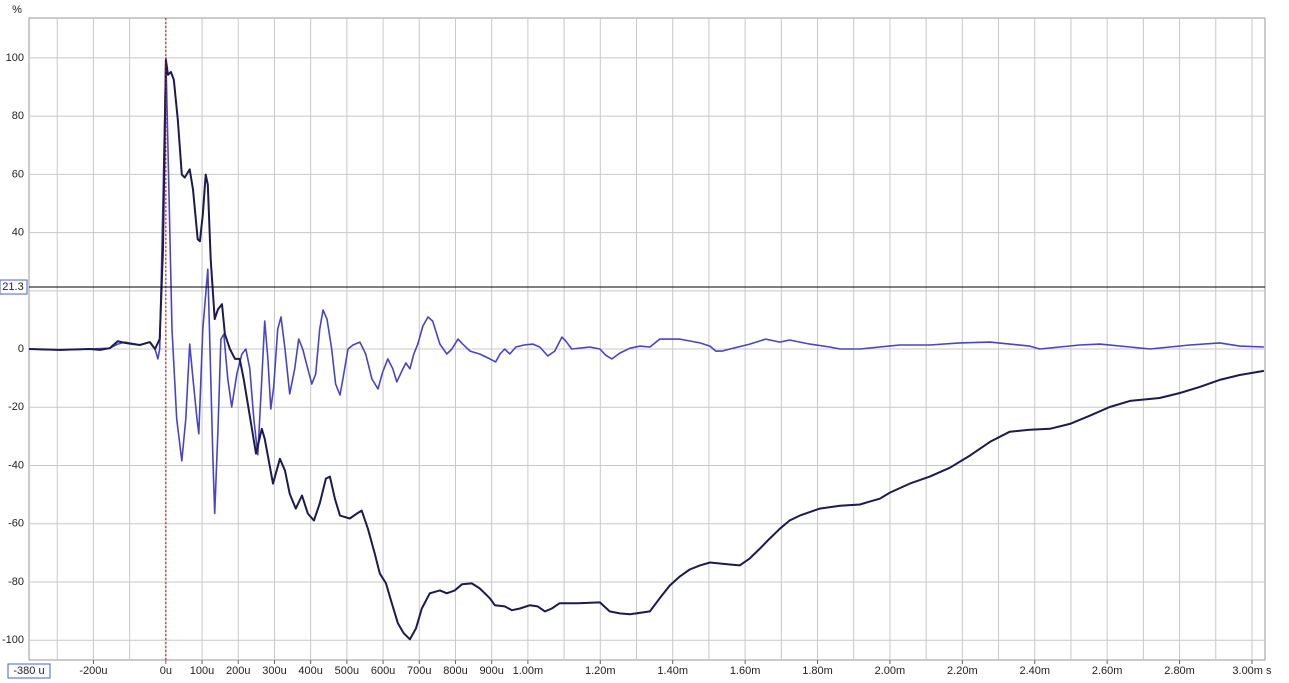  What do you see at coordinates (166, 671) in the screenshot?
I see `x-tick-label: 0u` at bounding box center [166, 671].